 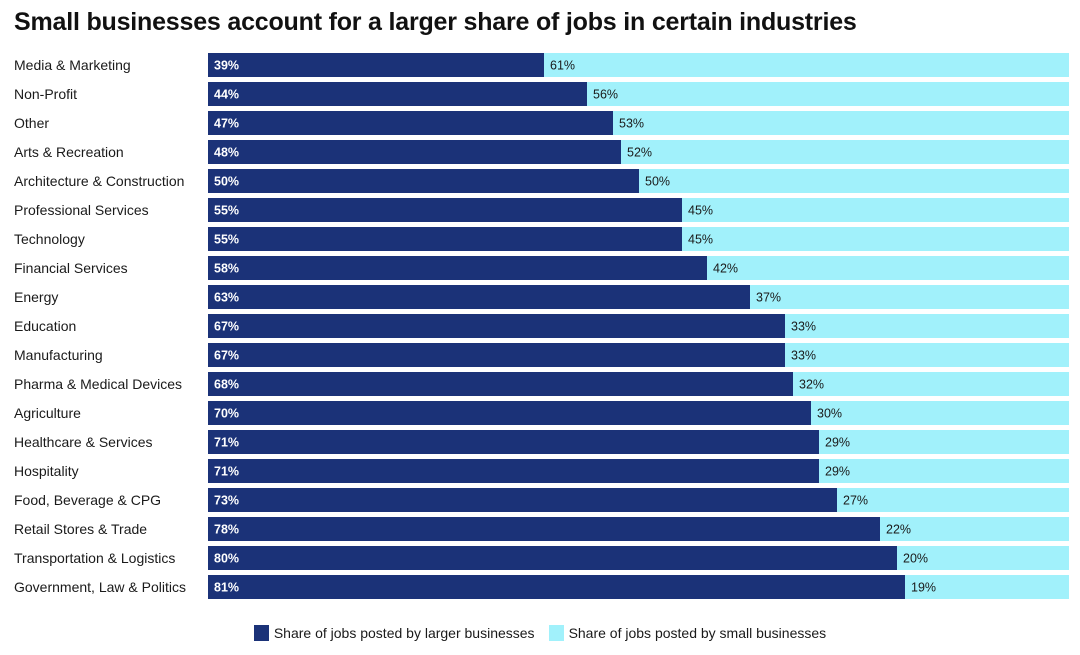 I want to click on category-label-retail-stores-trade: Retail Stores & Trade, so click(x=80, y=529).